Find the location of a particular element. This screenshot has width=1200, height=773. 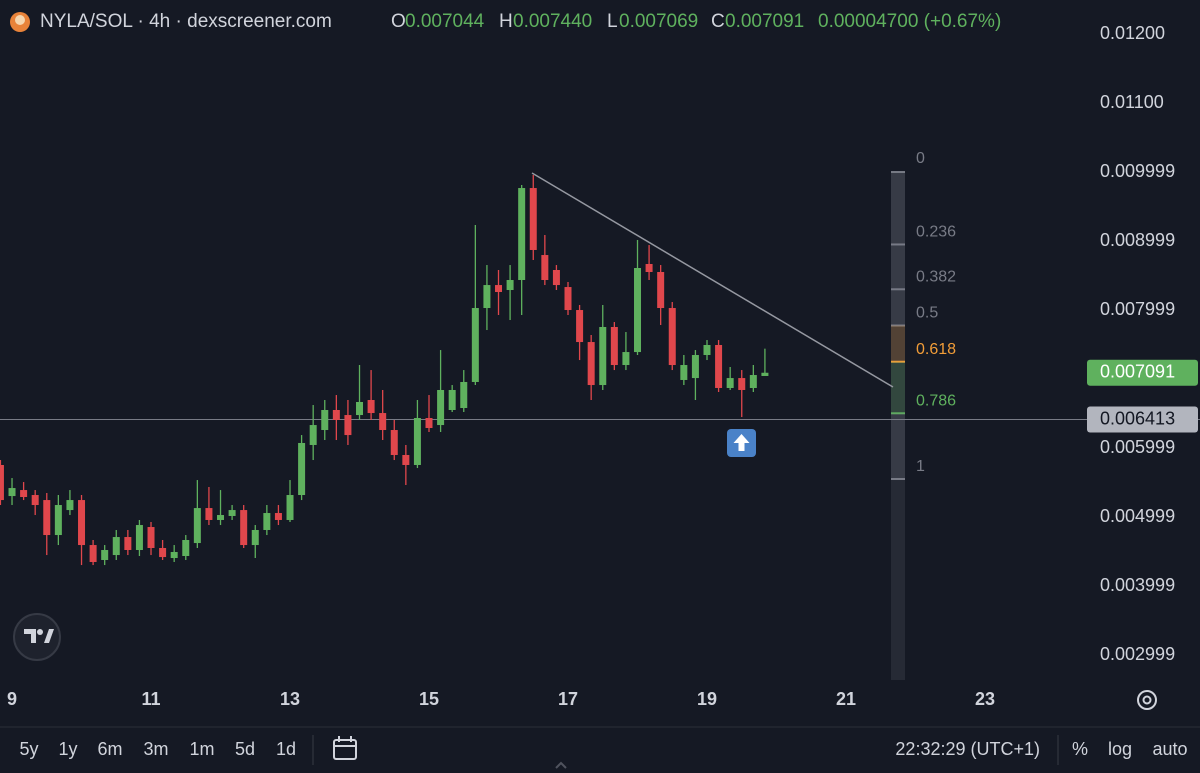

fib-label: 0 is located at coordinates (920, 158).